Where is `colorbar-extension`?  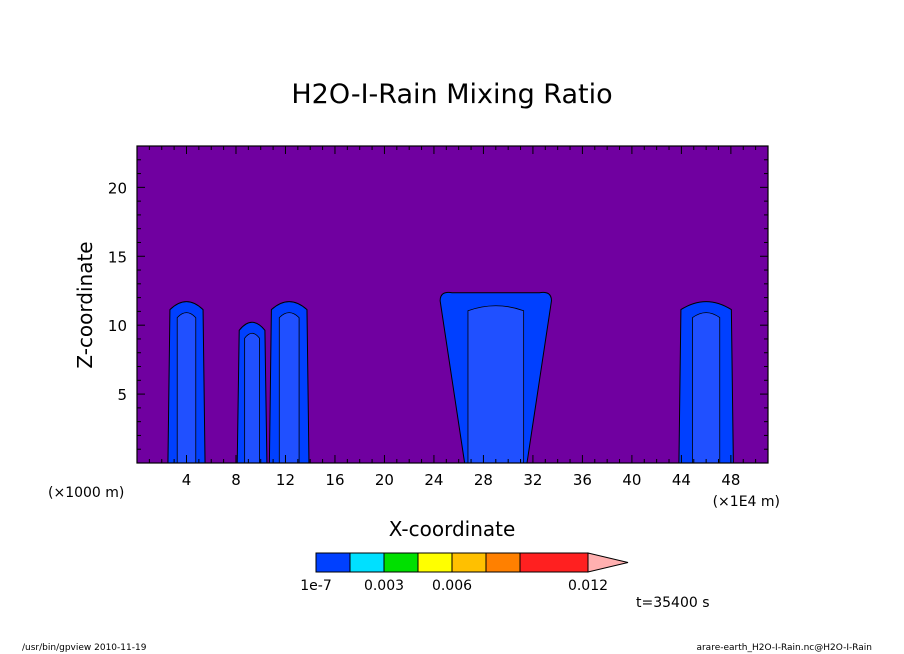 colorbar-extension is located at coordinates (608, 562).